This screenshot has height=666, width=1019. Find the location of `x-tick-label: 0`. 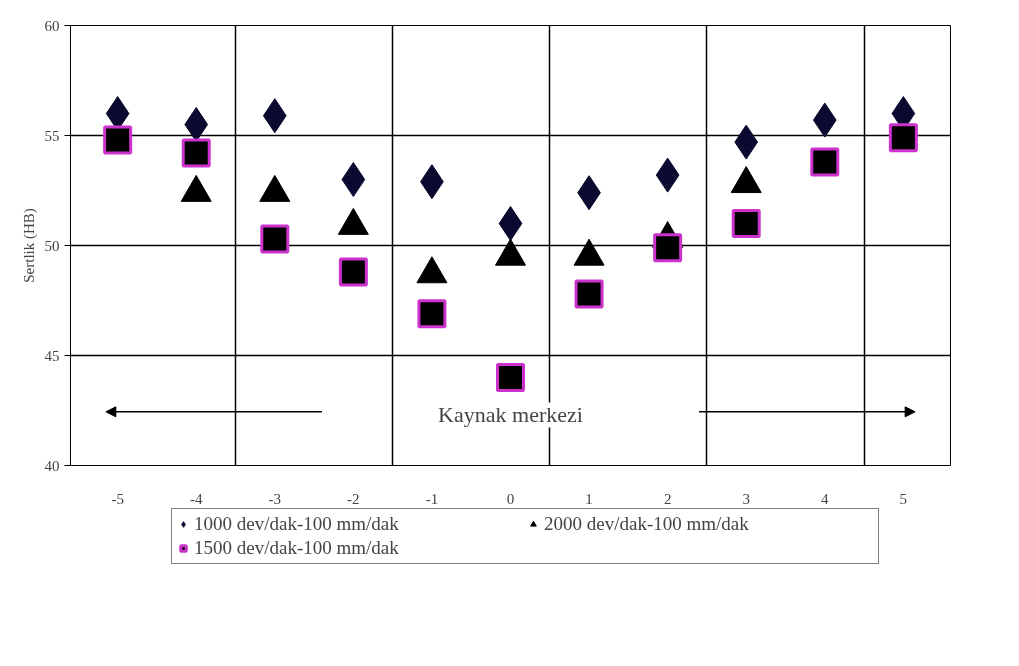

x-tick-label: 0 is located at coordinates (510, 498).